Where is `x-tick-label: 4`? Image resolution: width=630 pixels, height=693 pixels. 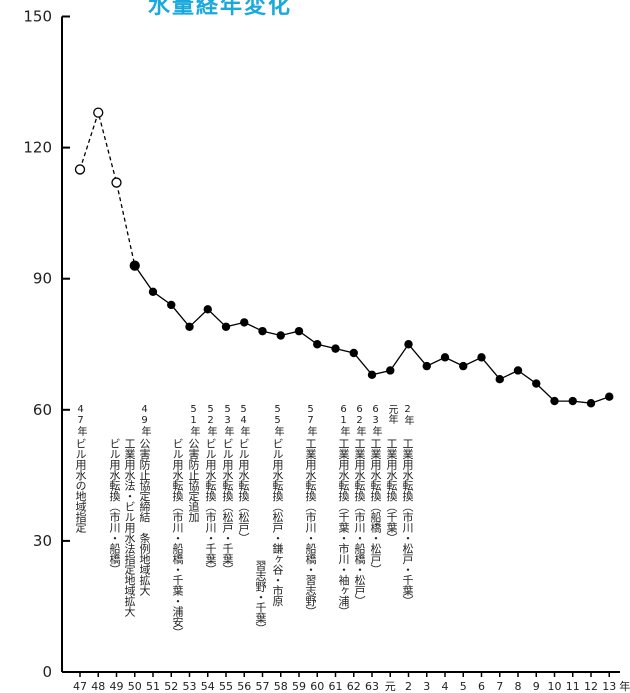
x-tick-label: 4 is located at coordinates (445, 686).